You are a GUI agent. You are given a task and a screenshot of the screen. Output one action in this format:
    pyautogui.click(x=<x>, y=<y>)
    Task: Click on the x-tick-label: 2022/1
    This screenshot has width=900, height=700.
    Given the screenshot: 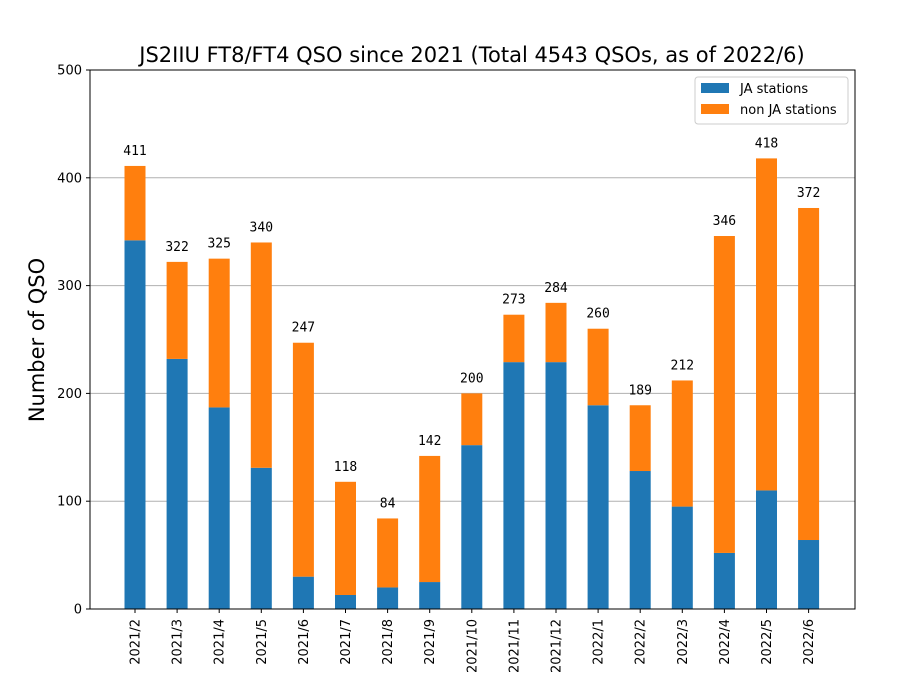 What is the action you would take?
    pyautogui.click(x=599, y=642)
    